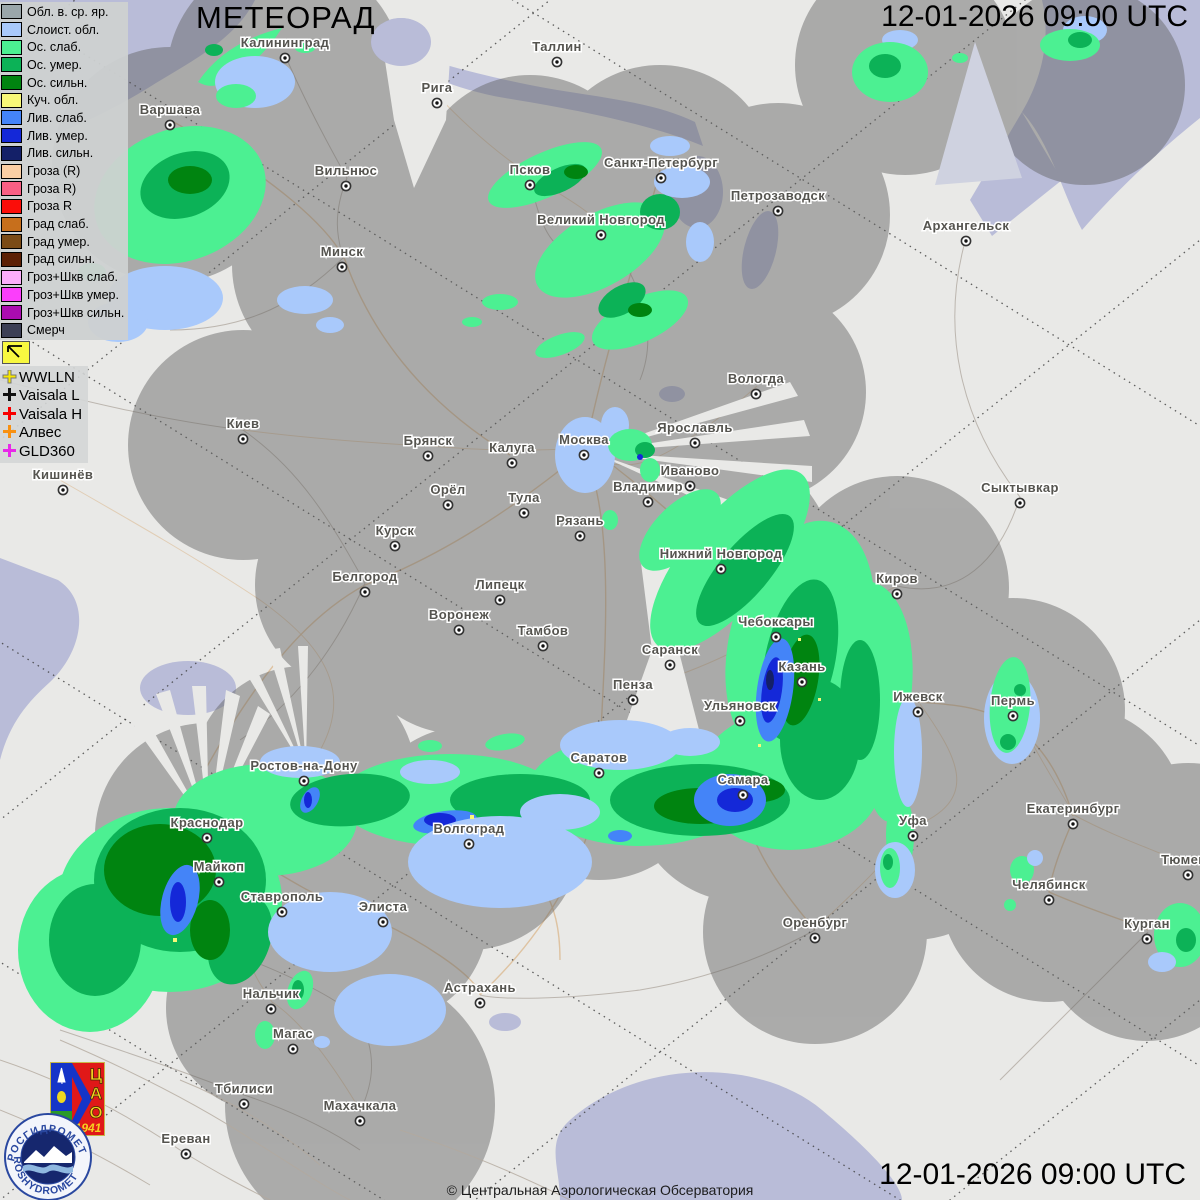  Describe the element at coordinates (448, 496) in the screenshot. I see `city-marker-group: Орёл` at that location.